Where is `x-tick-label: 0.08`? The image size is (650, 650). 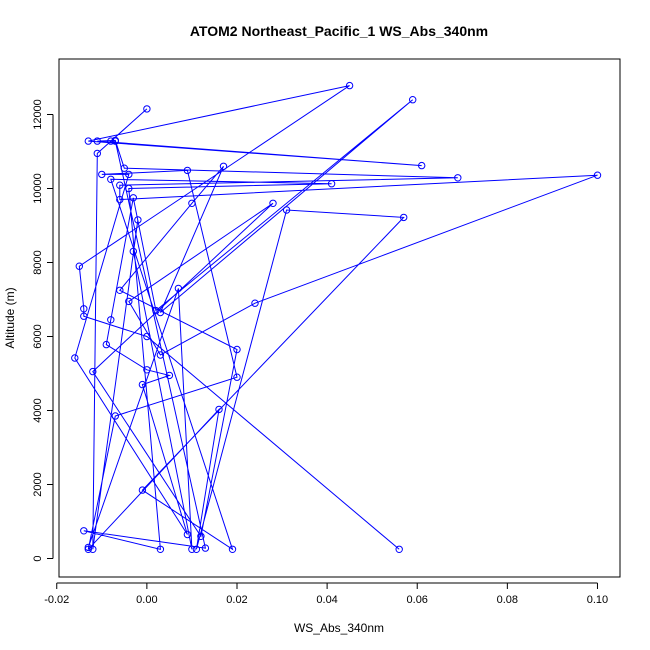
x-tick-label: 0.08 is located at coordinates (507, 600).